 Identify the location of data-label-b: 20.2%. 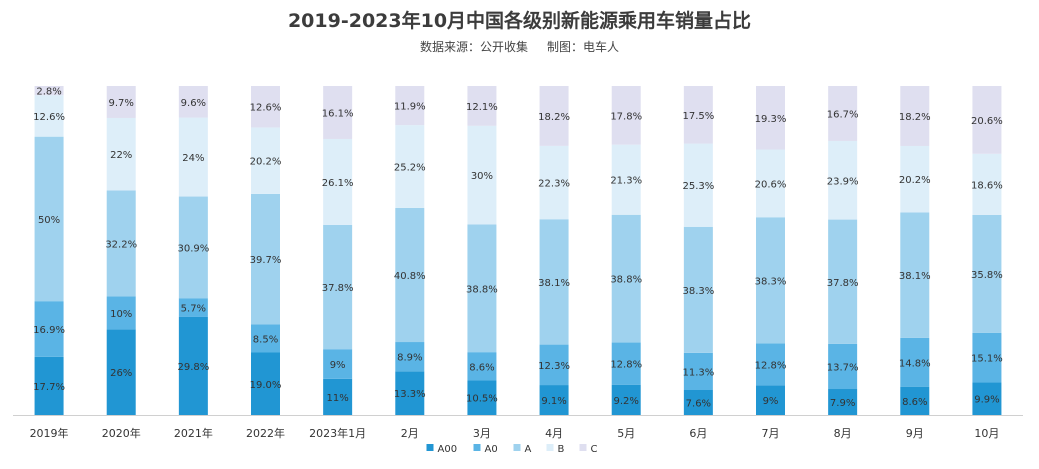
(266, 162).